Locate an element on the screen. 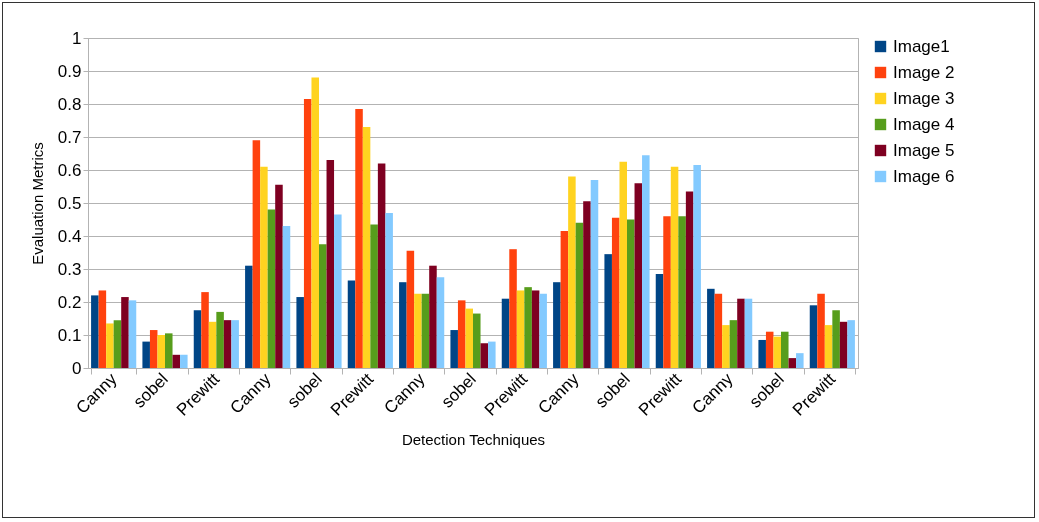 This screenshot has width=1039, height=522. y-tick-label: 0.2 is located at coordinates (69, 302).